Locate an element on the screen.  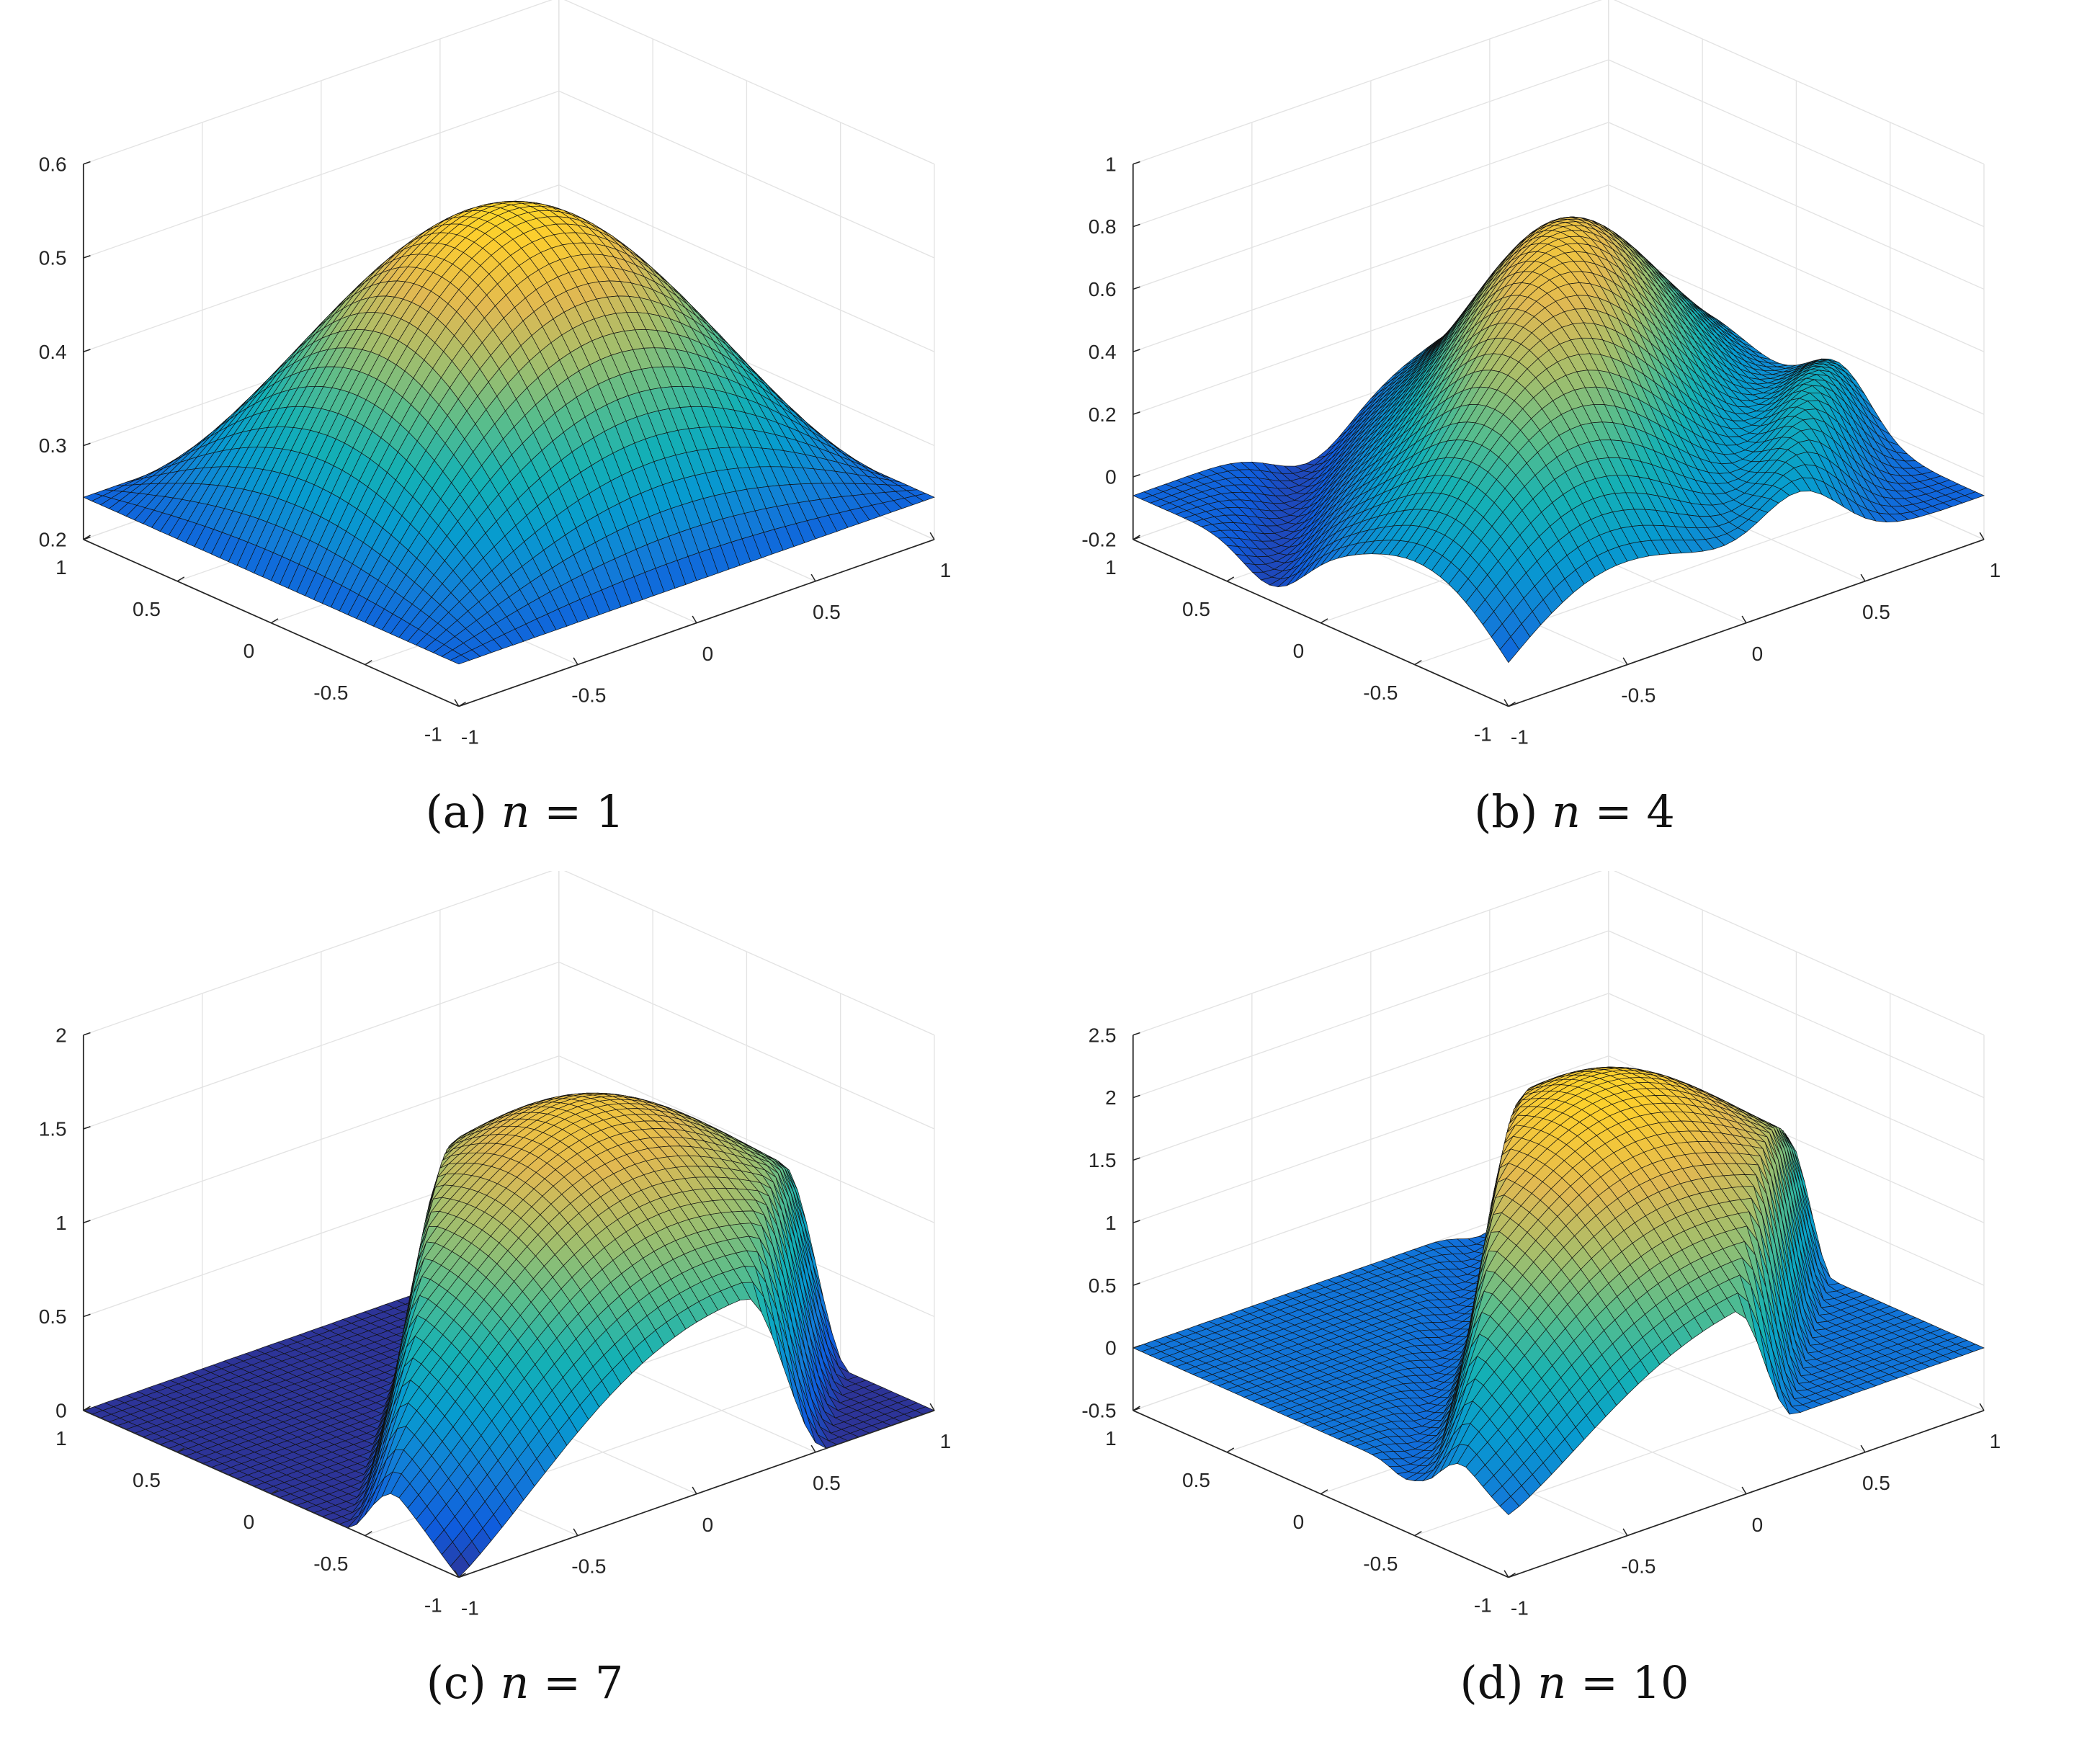
surface-b is located at coordinates (1558, 440).